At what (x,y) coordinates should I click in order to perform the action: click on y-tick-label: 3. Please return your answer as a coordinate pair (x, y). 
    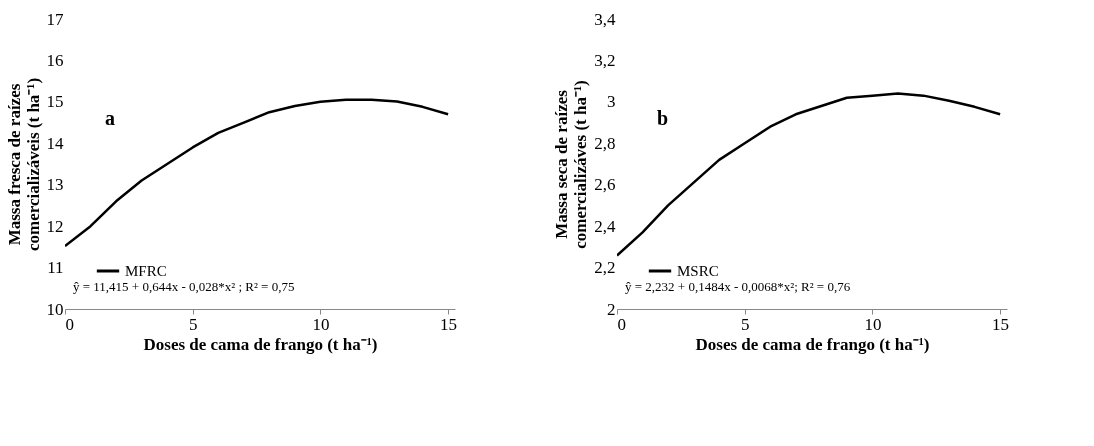
    Looking at the image, I should click on (611, 102).